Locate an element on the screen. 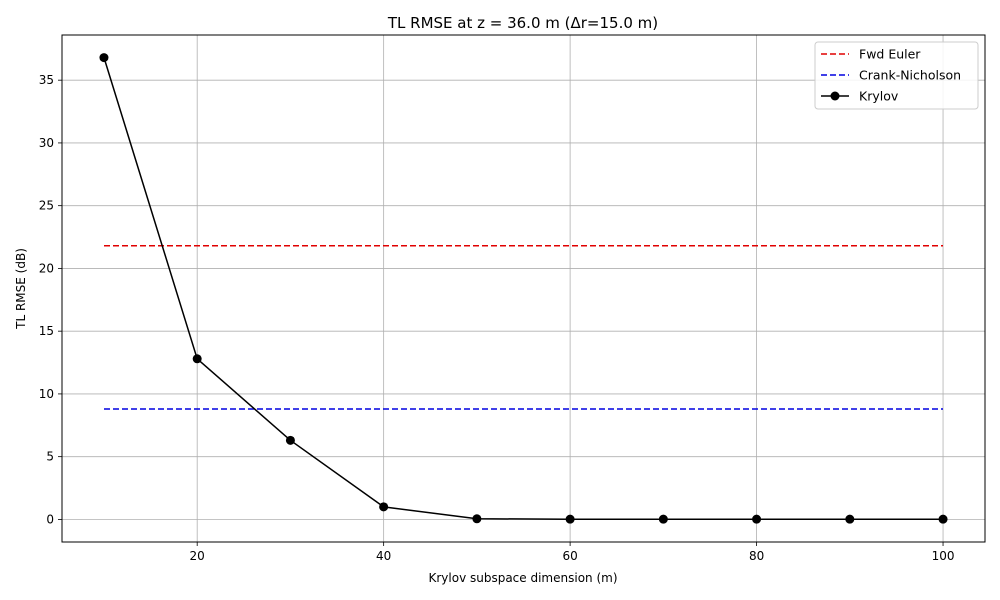 Image resolution: width=1000 pixels, height=600 pixels. y-tick-label: 0 is located at coordinates (50, 519).